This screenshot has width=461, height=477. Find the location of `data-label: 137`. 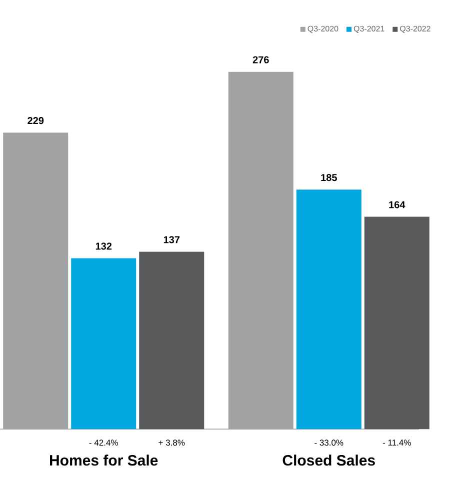

data-label: 137 is located at coordinates (172, 240).